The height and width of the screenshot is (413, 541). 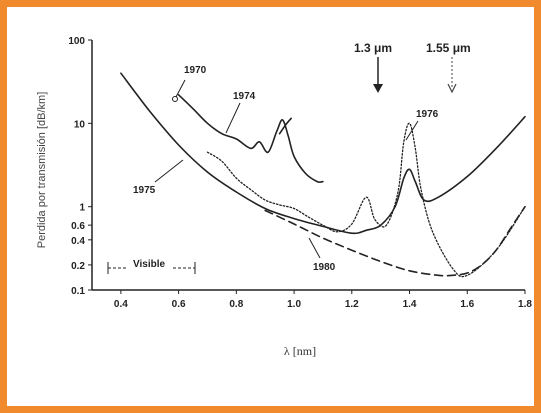 I want to click on y-tick-label: 0.1, so click(x=78, y=291).